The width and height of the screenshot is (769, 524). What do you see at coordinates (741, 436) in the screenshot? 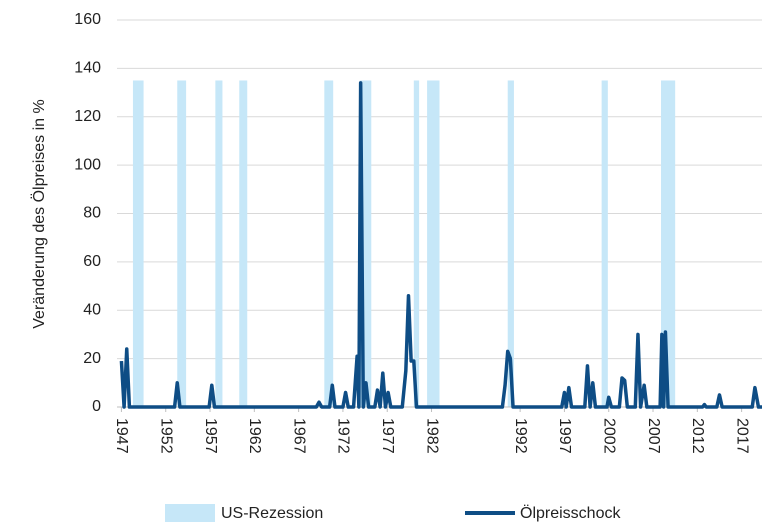
I see `x-tick-label: 2017` at bounding box center [741, 436].